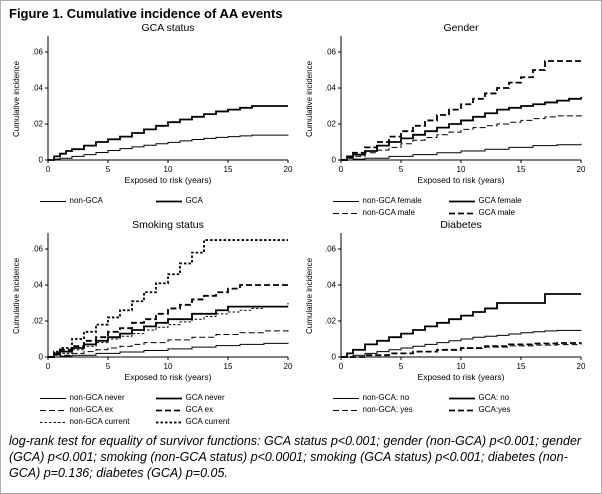 The height and width of the screenshot is (494, 602). I want to click on legend-gca-status: non-GCA GCA, so click(155, 201).